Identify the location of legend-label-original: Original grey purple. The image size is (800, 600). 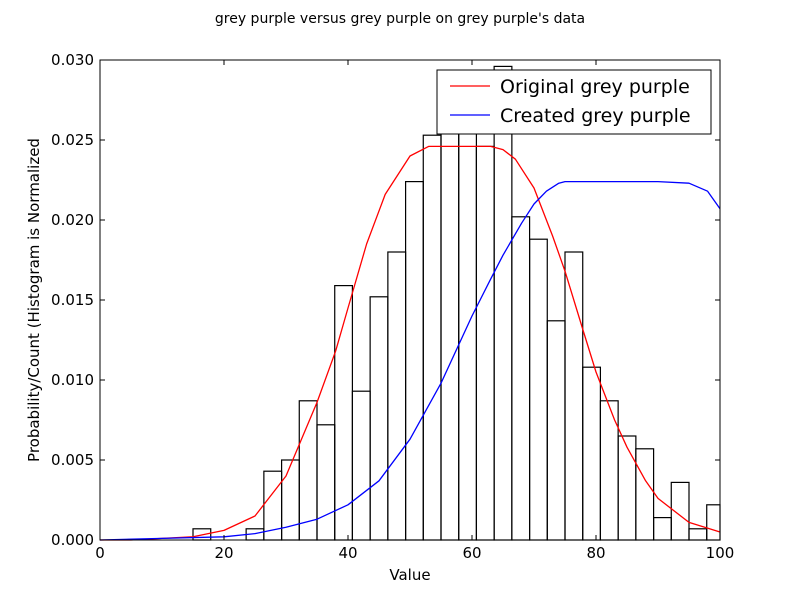
(595, 87).